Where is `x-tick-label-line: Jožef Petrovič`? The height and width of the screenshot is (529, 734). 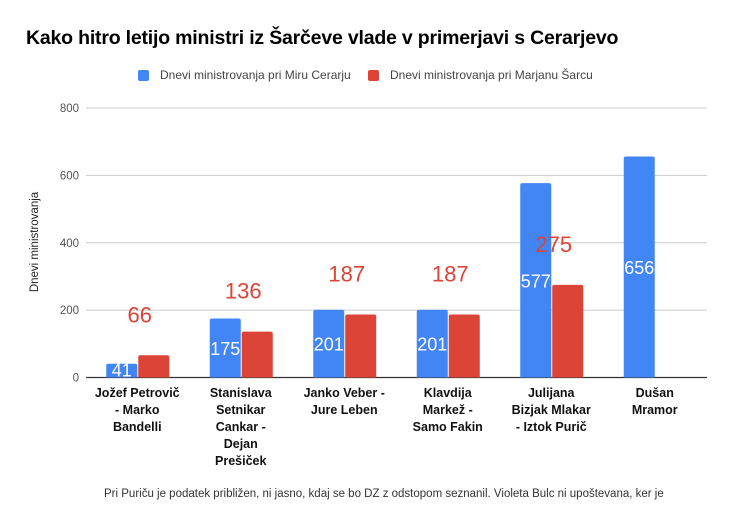 x-tick-label-line: Jožef Petrovič is located at coordinates (137, 393).